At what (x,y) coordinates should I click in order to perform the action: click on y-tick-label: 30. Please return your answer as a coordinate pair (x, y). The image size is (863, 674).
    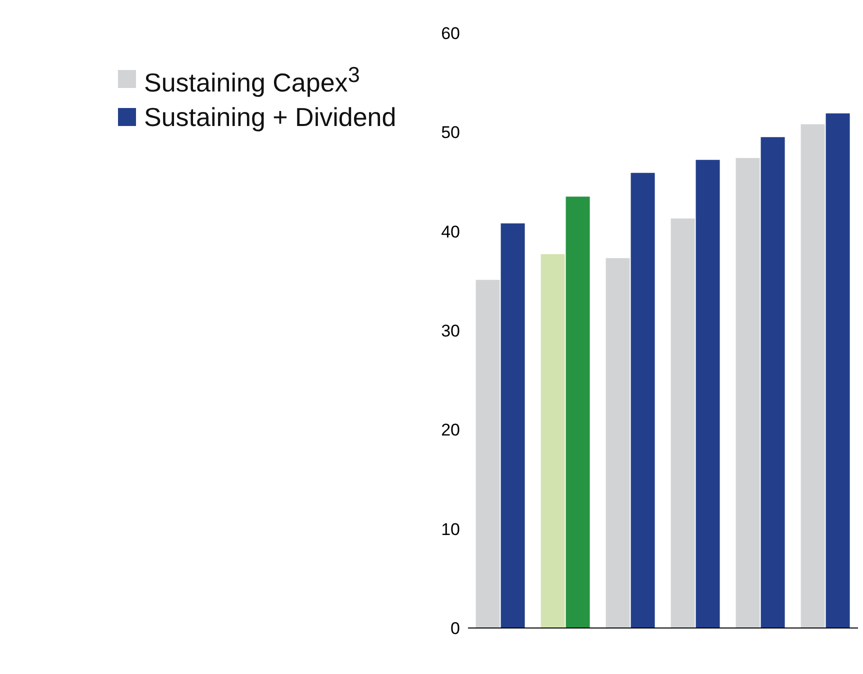
    Looking at the image, I should click on (450, 331).